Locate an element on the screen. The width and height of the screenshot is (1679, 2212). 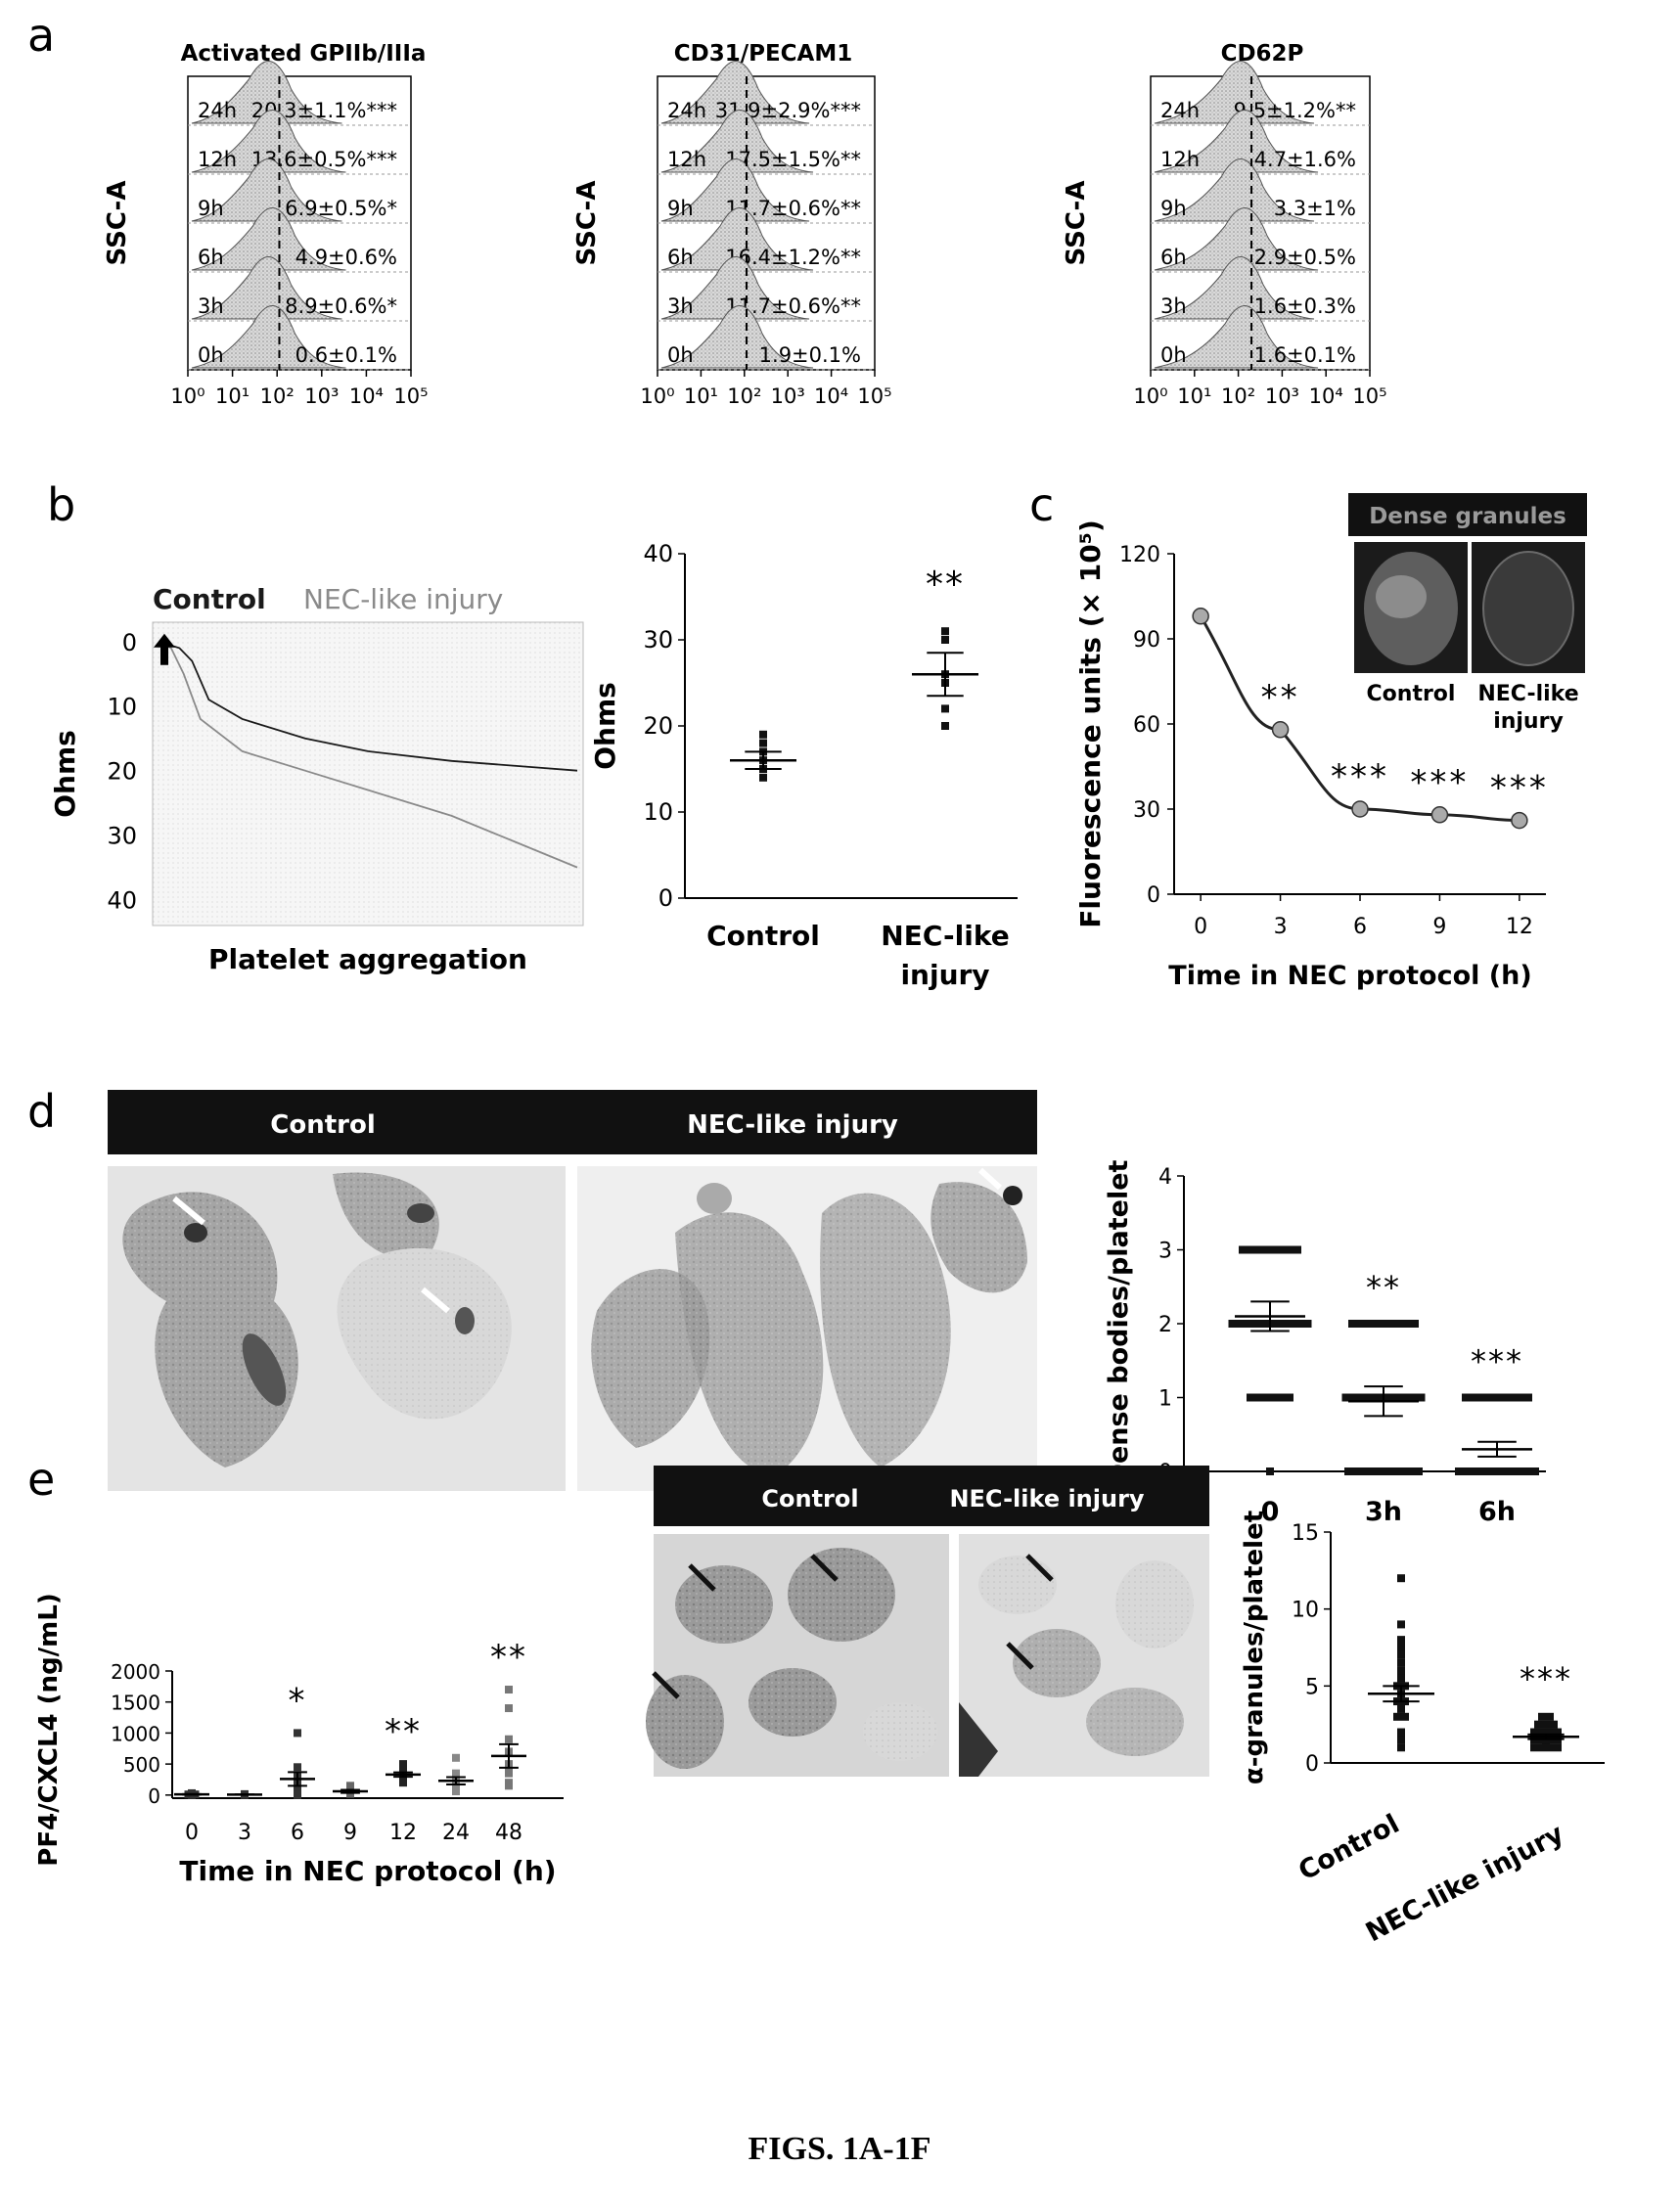
x-category-label: 6h is located at coordinates (1497, 1512).